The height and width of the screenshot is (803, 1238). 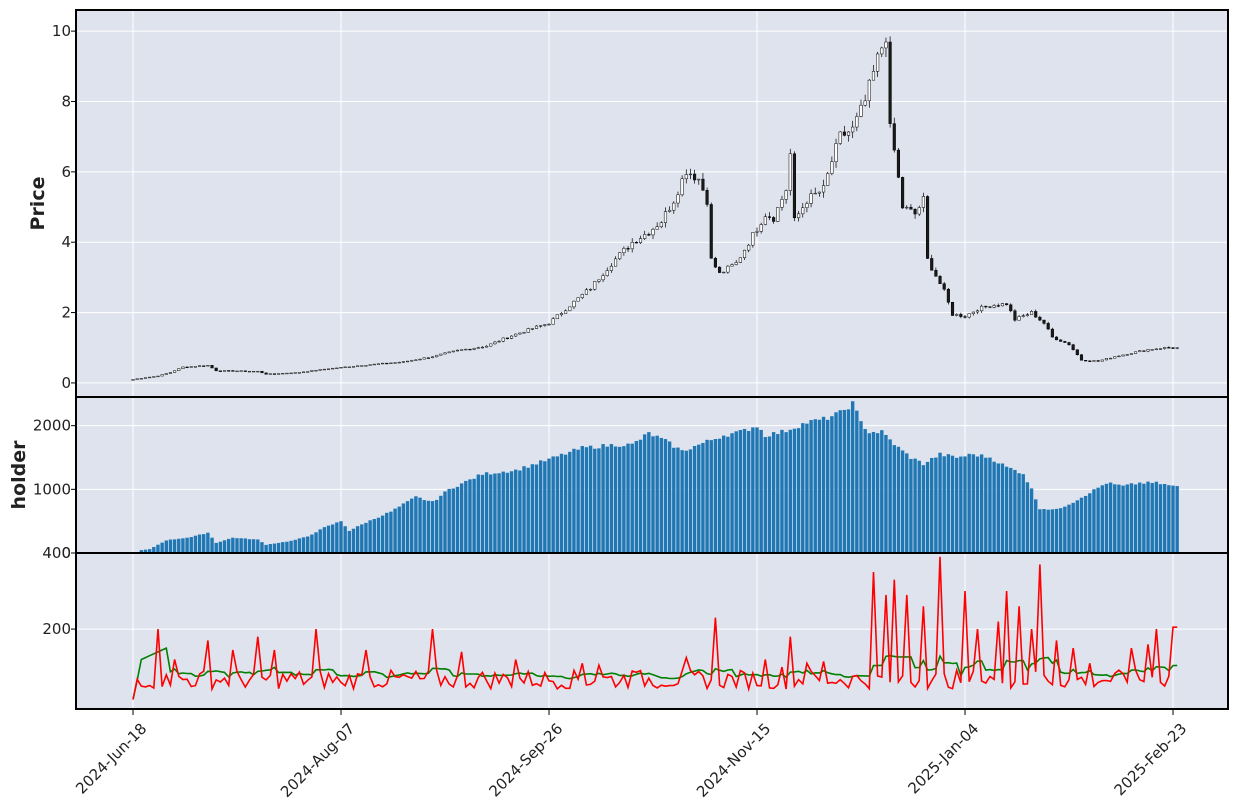 I want to click on holder-ytick-label: 1000, so click(x=52, y=489).